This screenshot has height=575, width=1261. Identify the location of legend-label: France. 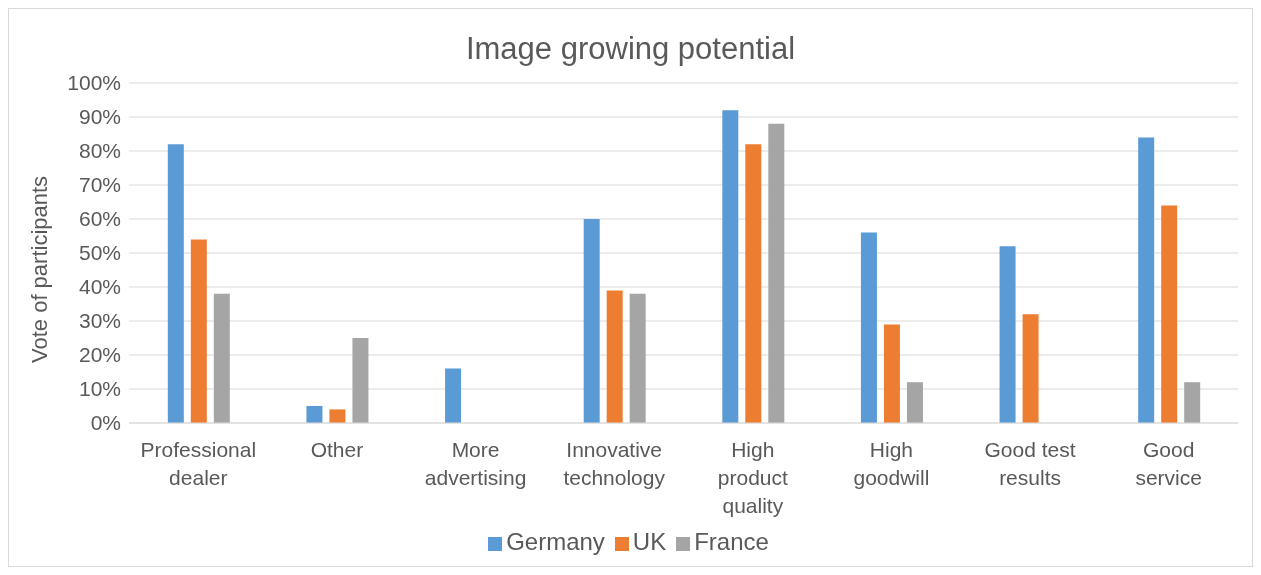
(731, 541).